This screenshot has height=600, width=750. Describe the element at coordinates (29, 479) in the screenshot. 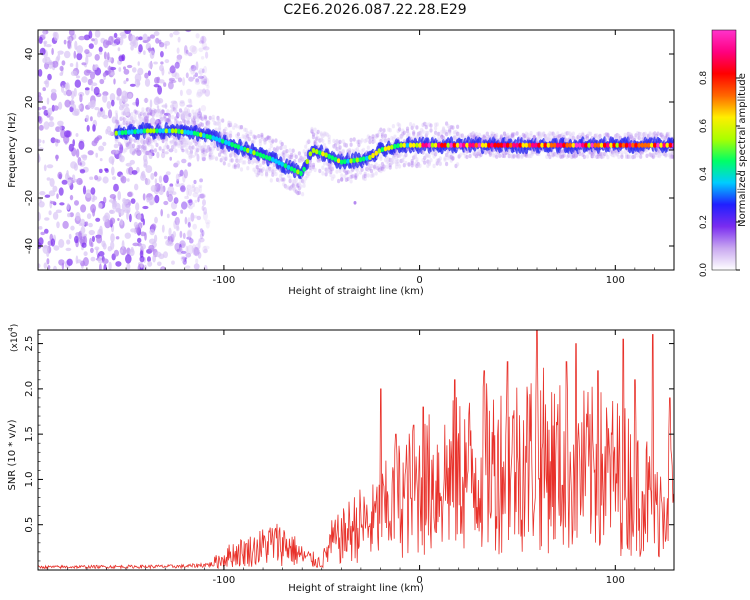

I see `snr-y-tick-label: 1.0` at that location.